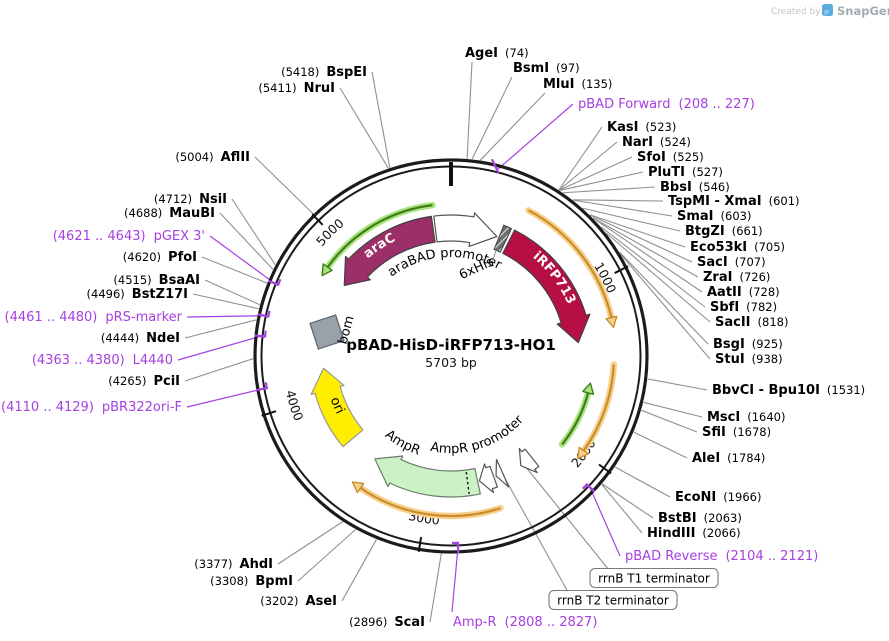 This screenshot has height=641, width=889. I want to click on feature-shape-arac, so click(389, 250).